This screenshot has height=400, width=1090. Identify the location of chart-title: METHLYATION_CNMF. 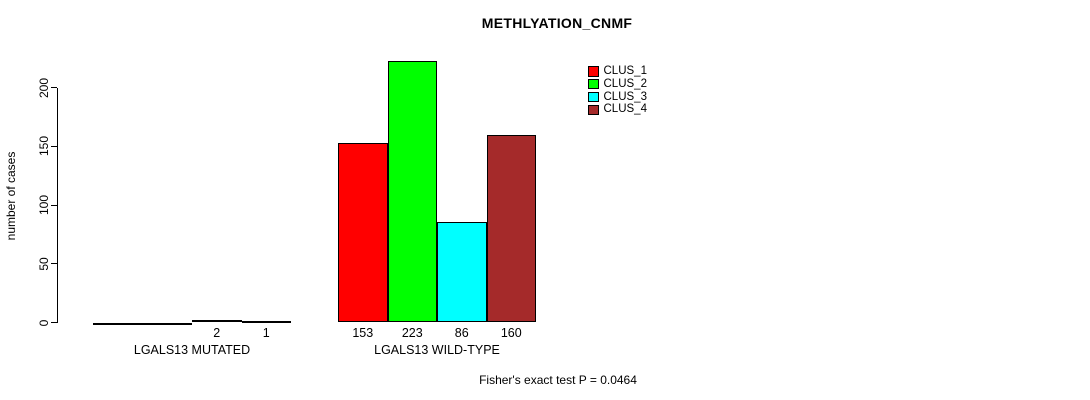
(557, 23).